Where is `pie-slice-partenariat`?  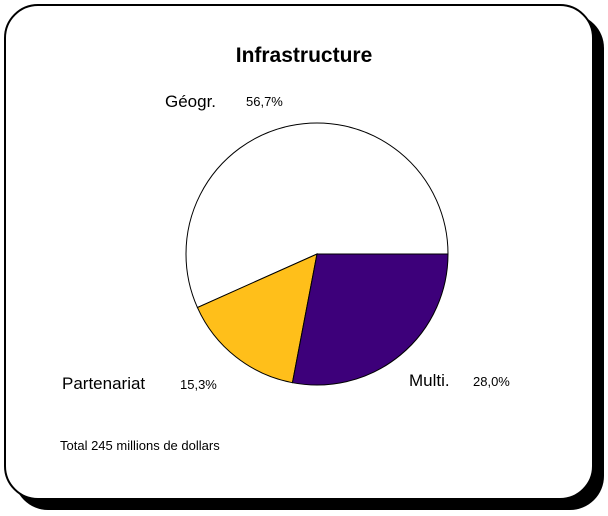
pie-slice-partenariat is located at coordinates (257, 318).